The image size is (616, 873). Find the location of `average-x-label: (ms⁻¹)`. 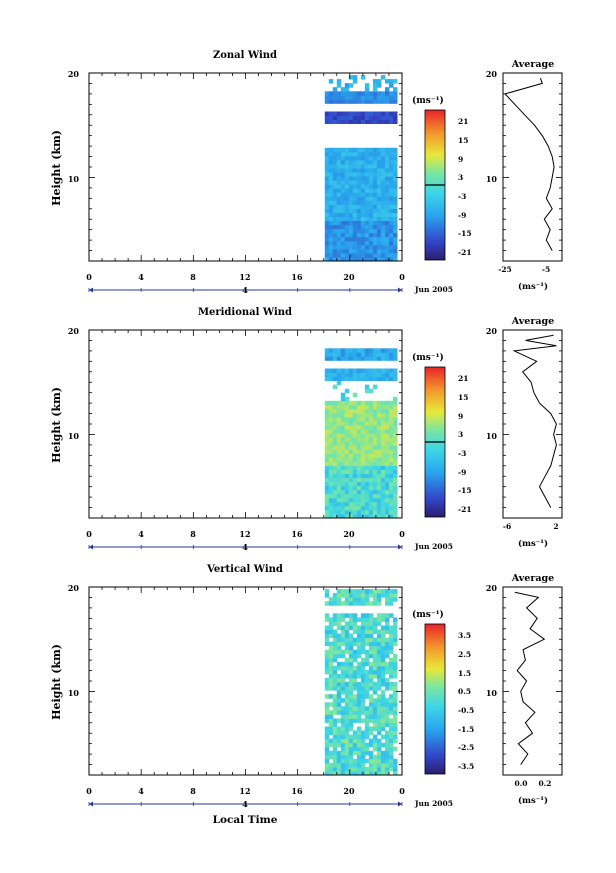

average-x-label: (ms⁻¹) is located at coordinates (533, 286).